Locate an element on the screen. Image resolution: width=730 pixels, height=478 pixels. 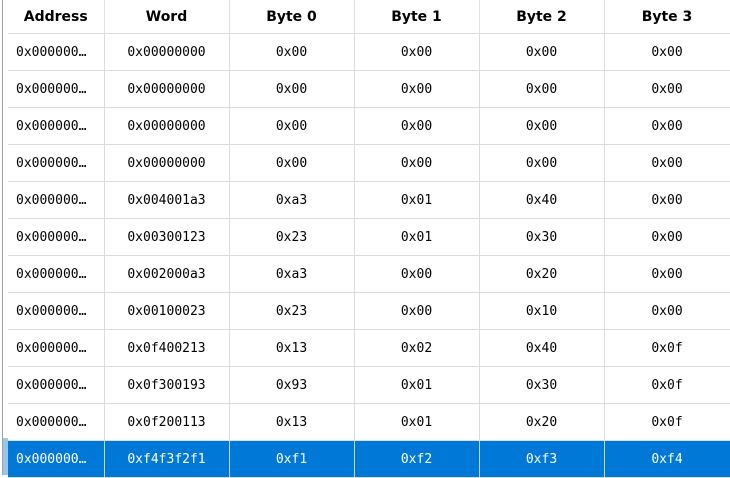
word-cell: 0x00100023 is located at coordinates (167, 311).